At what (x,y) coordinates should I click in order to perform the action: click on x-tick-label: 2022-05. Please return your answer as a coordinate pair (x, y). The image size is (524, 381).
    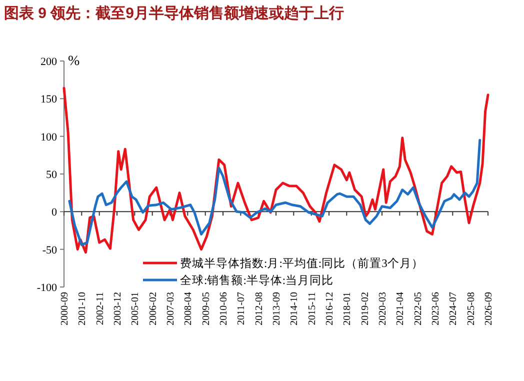
    Looking at the image, I should click on (418, 309).